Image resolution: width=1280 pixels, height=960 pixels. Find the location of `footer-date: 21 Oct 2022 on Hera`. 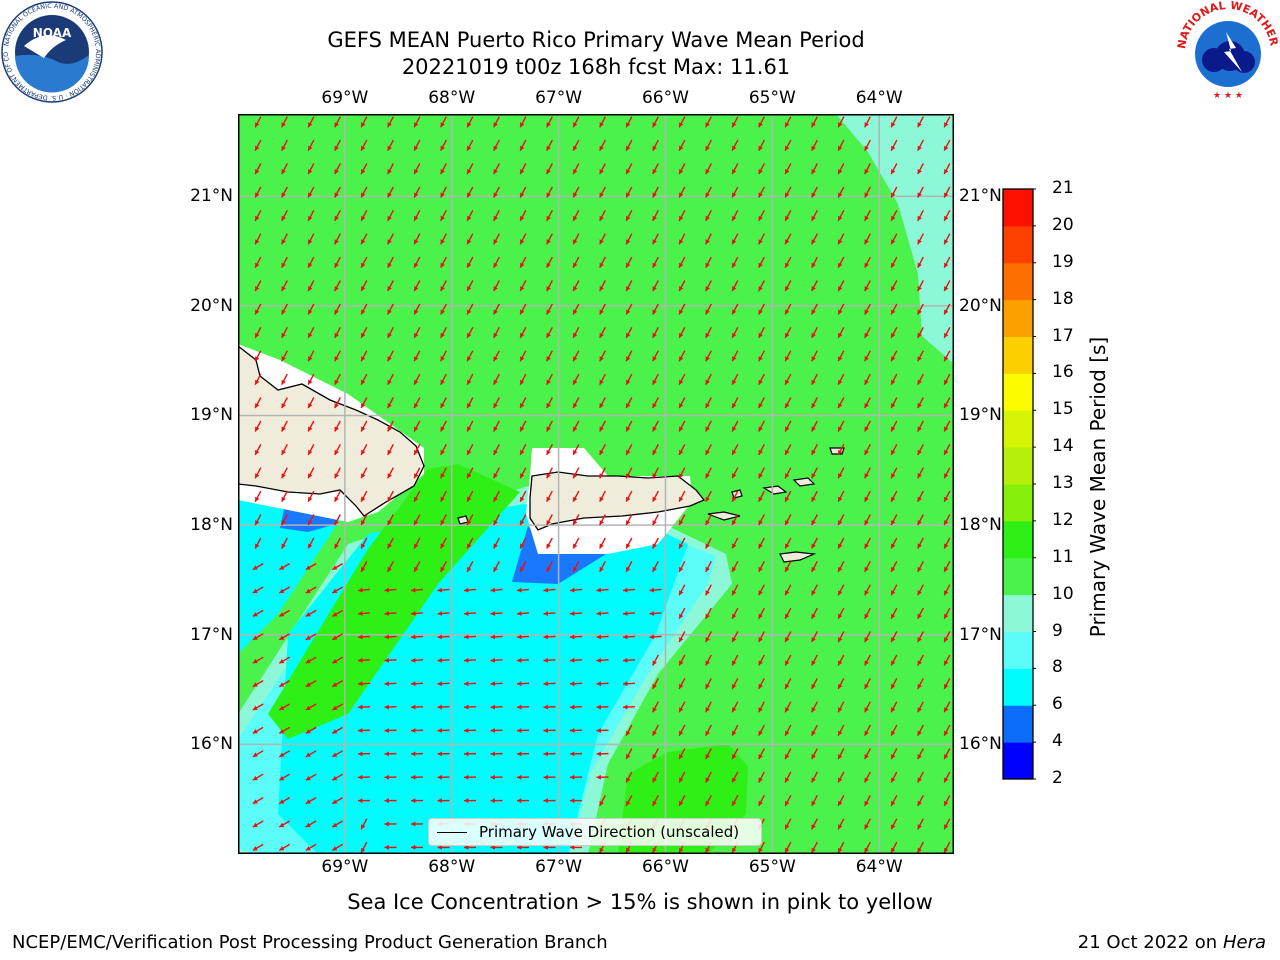

footer-date: 21 Oct 2022 on Hera is located at coordinates (1172, 942).